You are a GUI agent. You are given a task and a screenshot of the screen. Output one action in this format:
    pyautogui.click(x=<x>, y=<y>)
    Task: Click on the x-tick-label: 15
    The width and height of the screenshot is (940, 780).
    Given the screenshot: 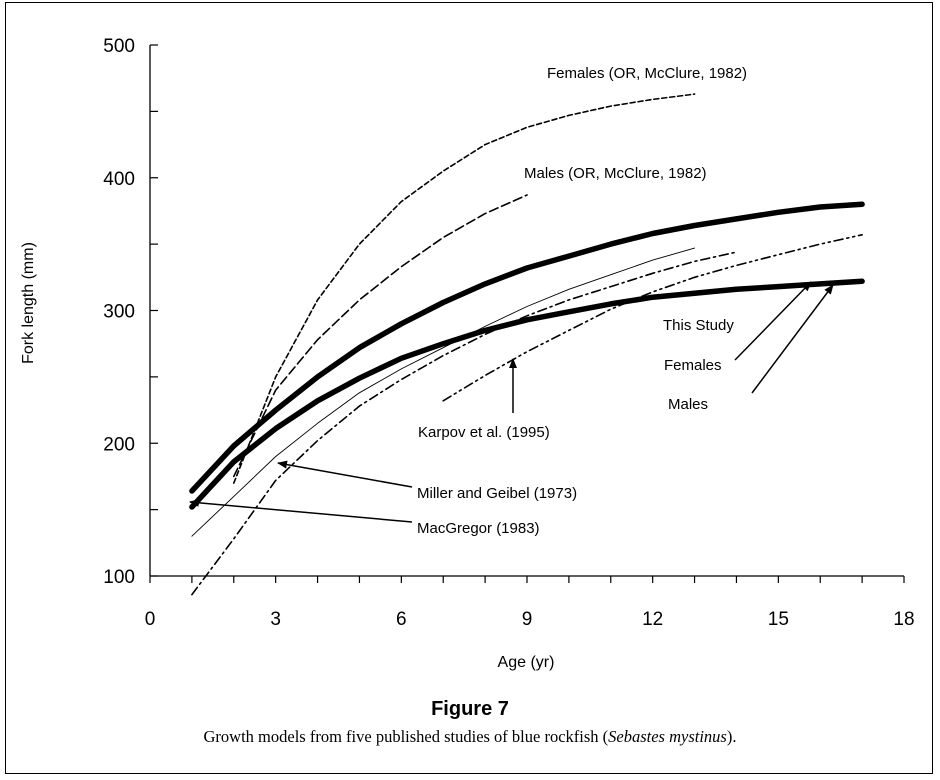 What is the action you would take?
    pyautogui.click(x=778, y=619)
    